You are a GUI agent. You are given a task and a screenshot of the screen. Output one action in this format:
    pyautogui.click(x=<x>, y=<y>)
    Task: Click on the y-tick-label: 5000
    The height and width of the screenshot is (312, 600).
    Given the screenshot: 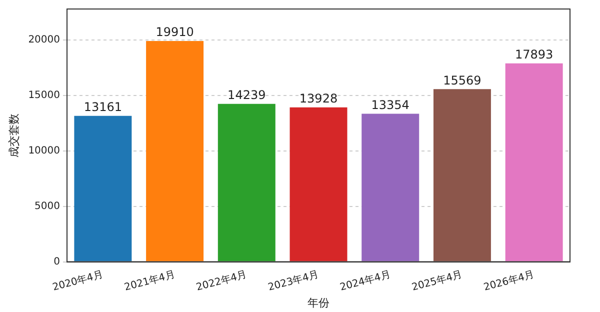 What is the action you would take?
    pyautogui.click(x=47, y=206)
    